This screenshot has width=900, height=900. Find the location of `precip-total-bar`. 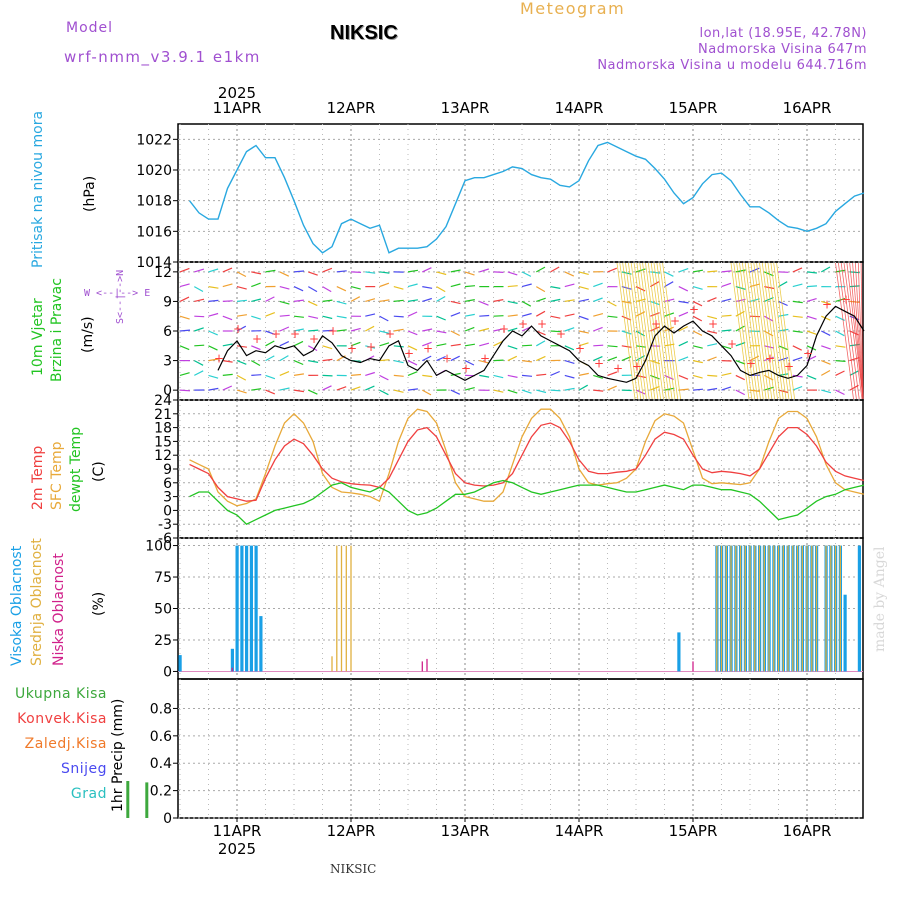

precip-total-bar is located at coordinates (147, 800).